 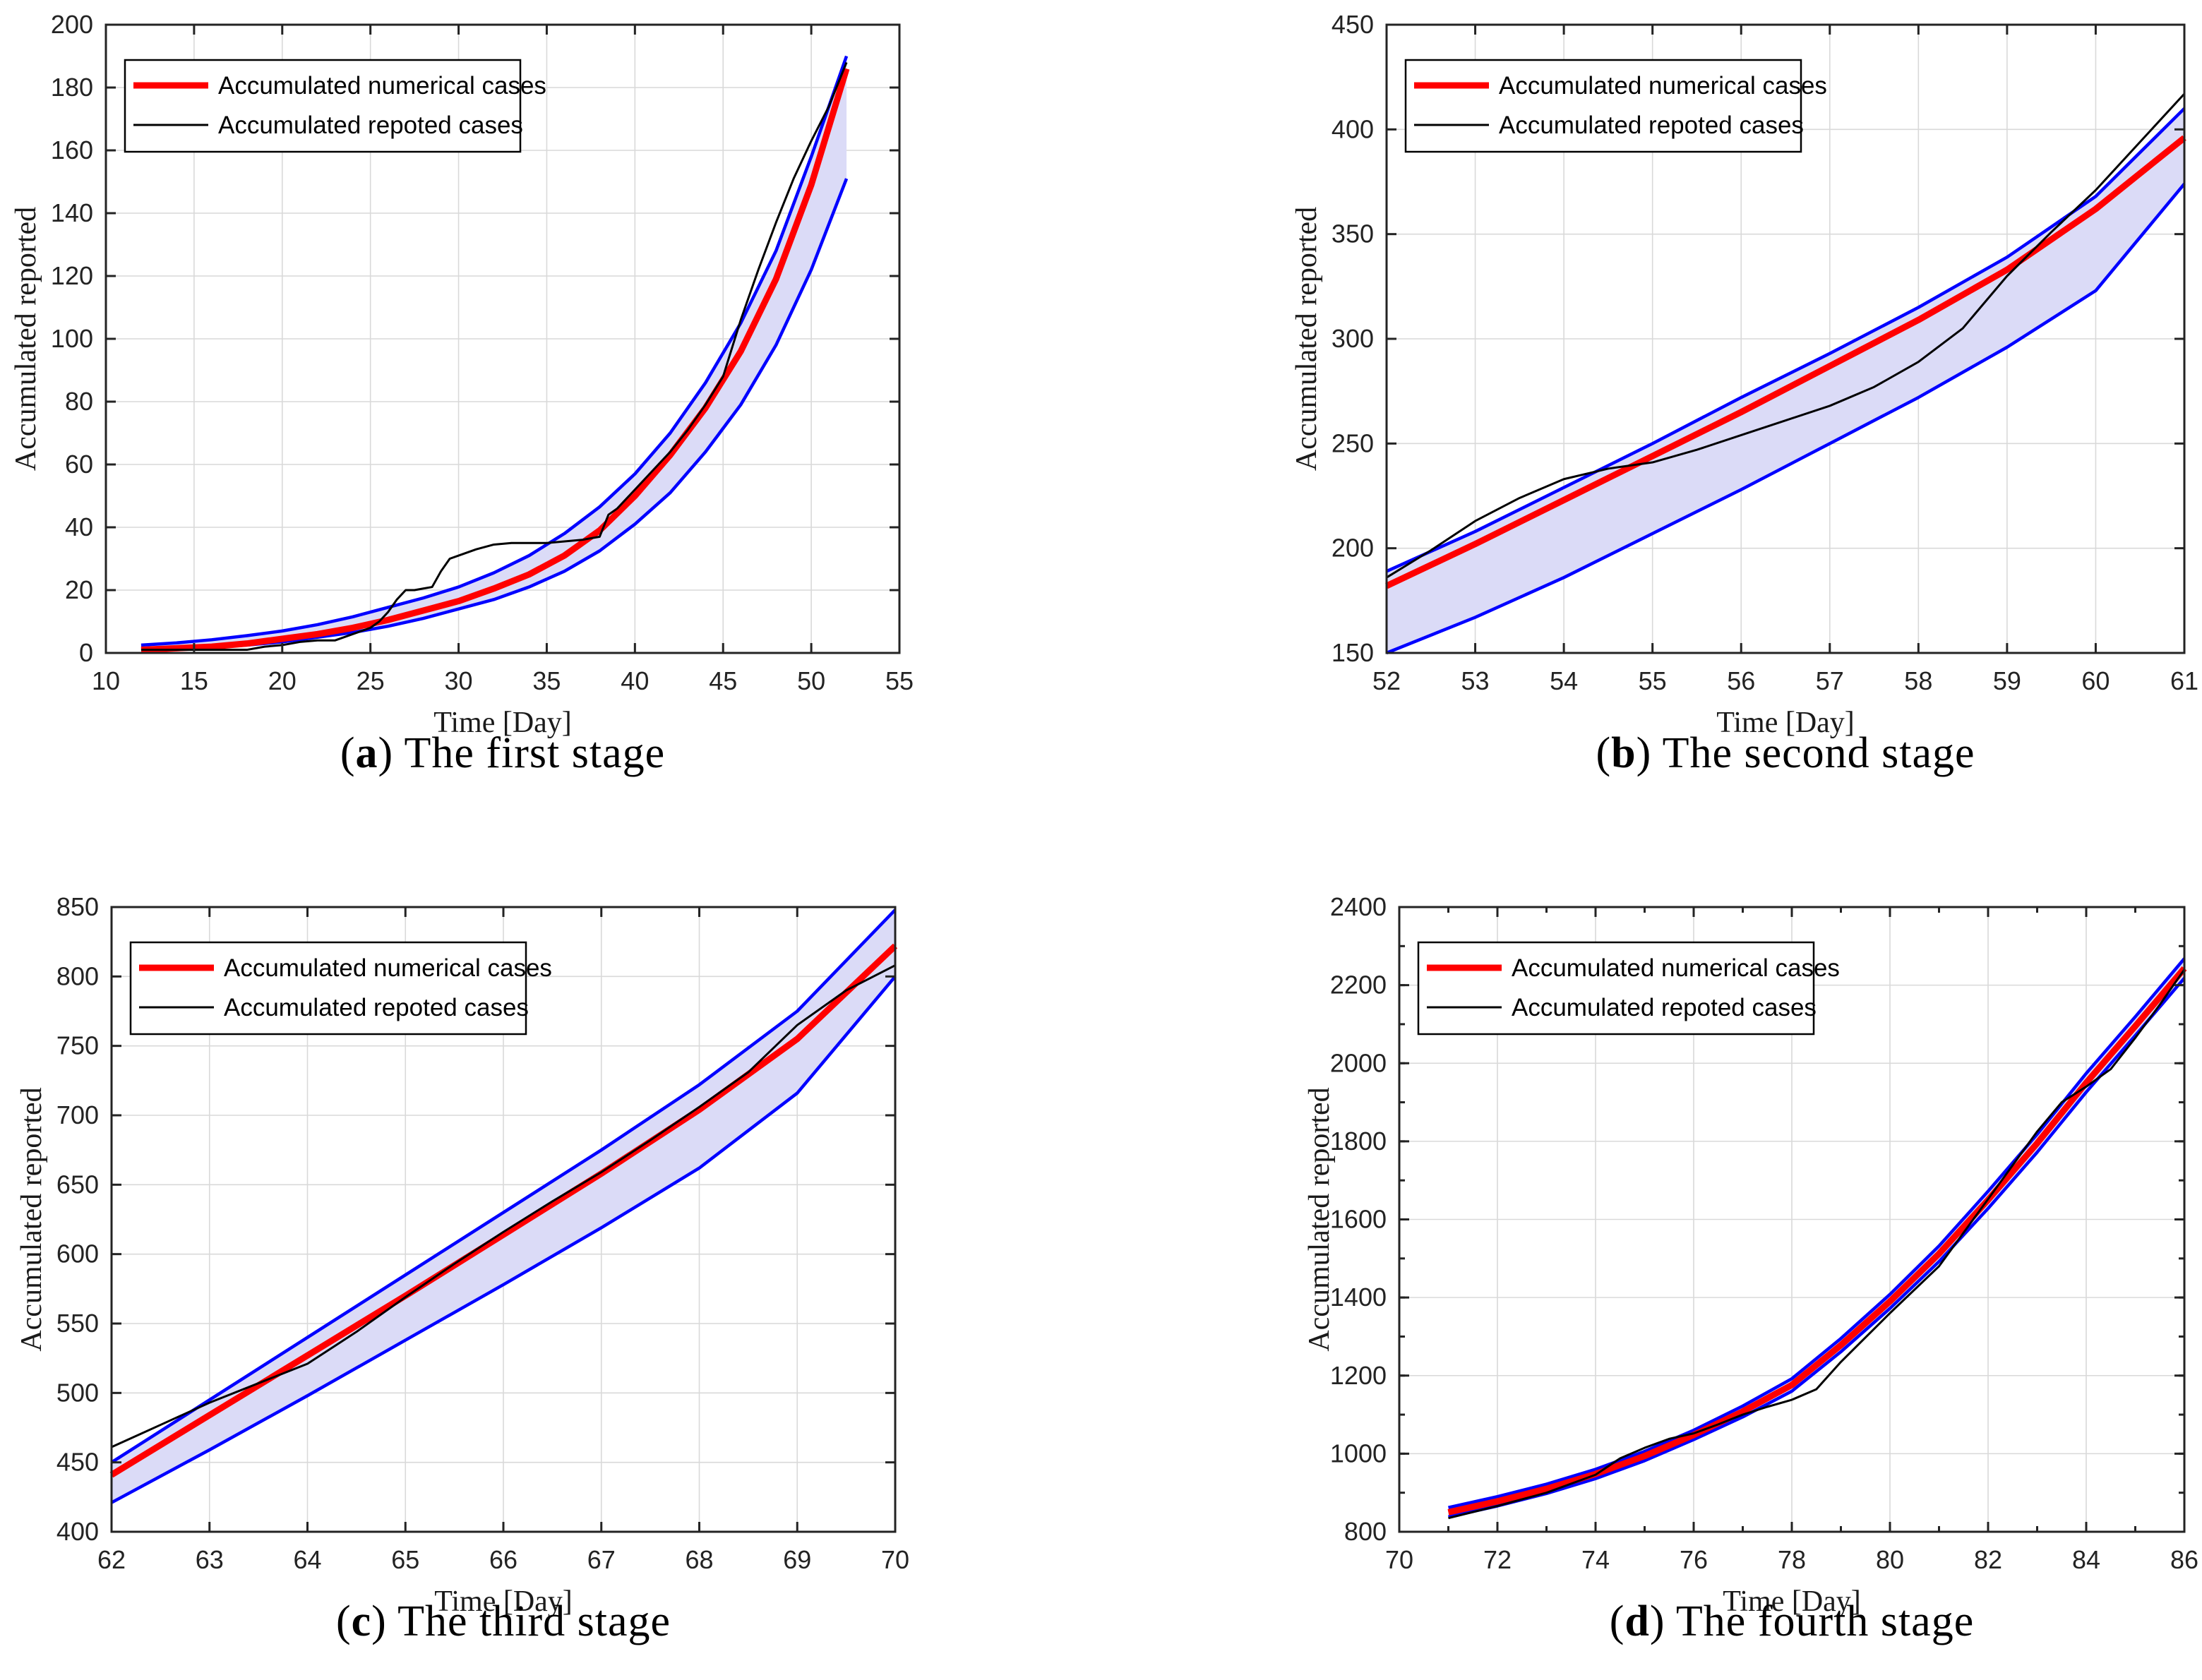 What do you see at coordinates (106, 681) in the screenshot?
I see `x-tick-label: 10` at bounding box center [106, 681].